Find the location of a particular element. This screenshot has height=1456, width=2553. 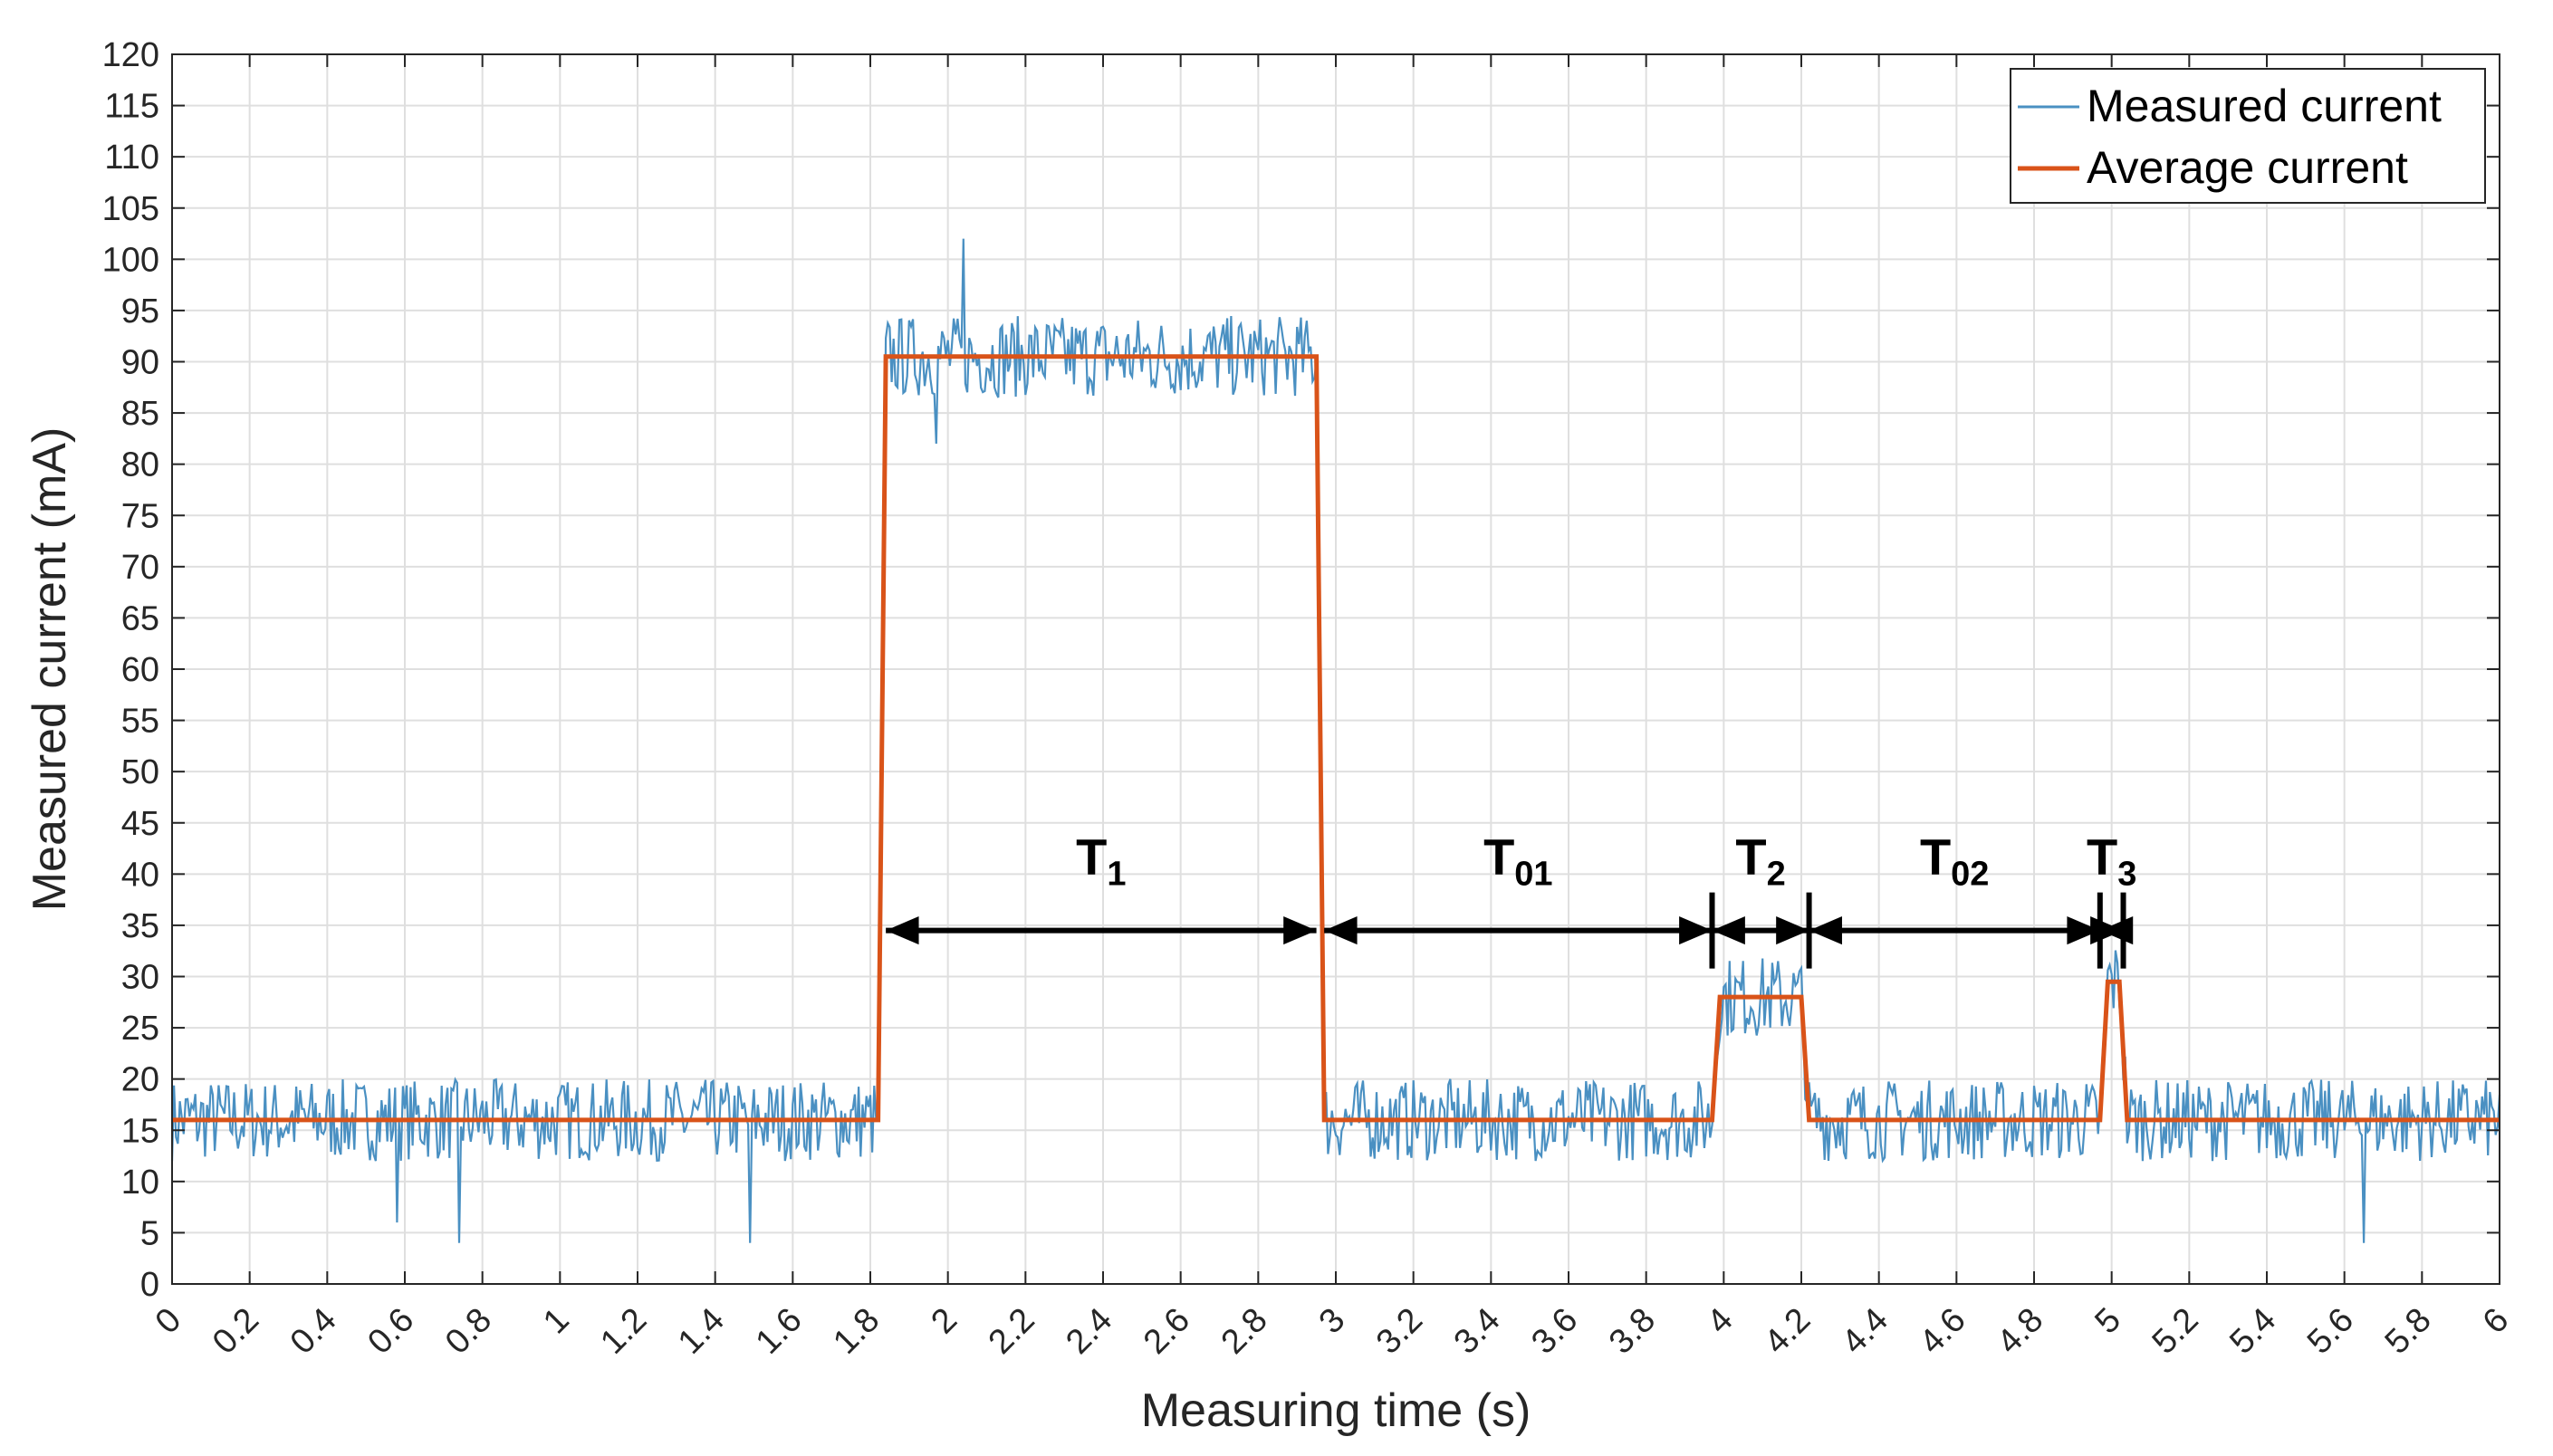

y-tick-label: 40 is located at coordinates (140, 875).